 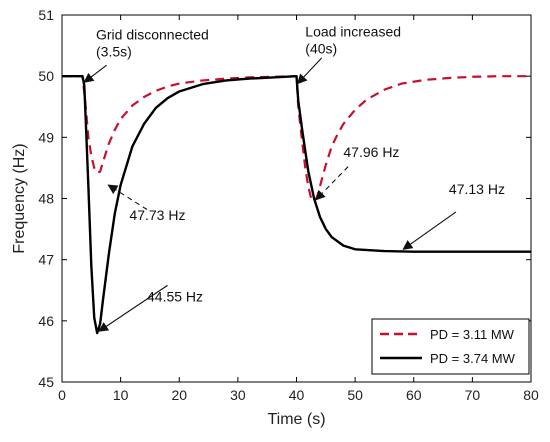 I want to click on x-tick-label: 60, so click(x=414, y=395).